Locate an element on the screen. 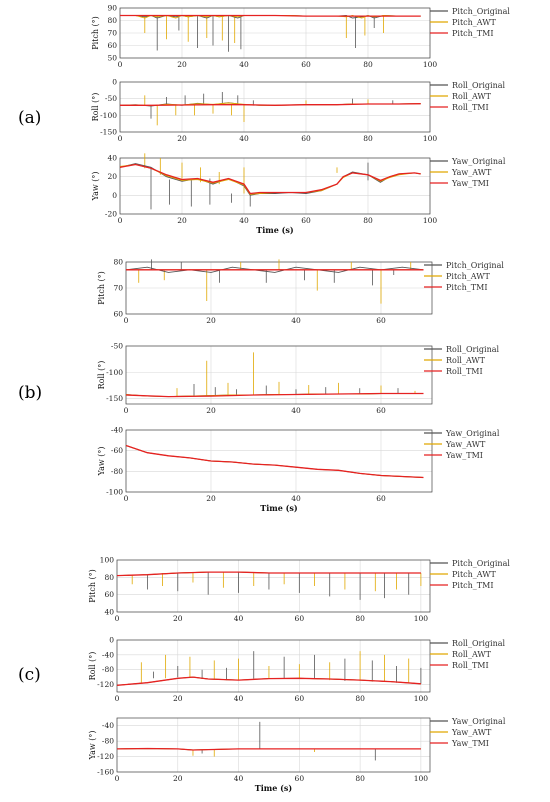 The height and width of the screenshot is (802, 550). y-tick-label: 50 is located at coordinates (112, 58).